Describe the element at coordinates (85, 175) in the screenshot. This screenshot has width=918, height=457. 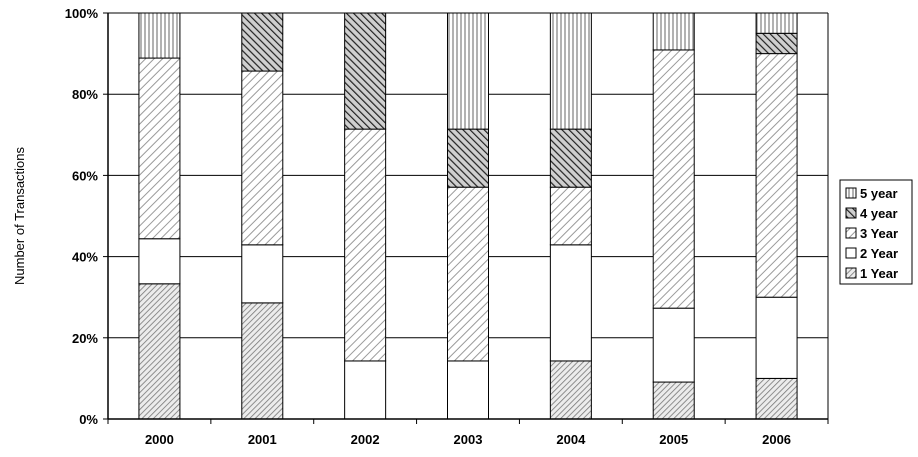
I see `y-tick-label: 60%` at that location.